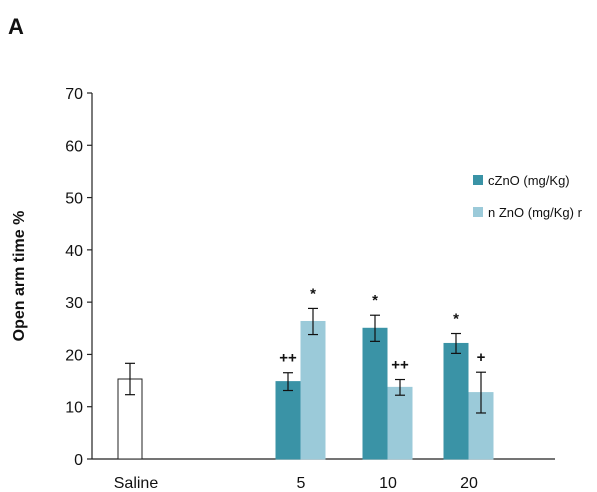  Describe the element at coordinates (74, 408) in the screenshot. I see `y-tick-label: 10` at that location.